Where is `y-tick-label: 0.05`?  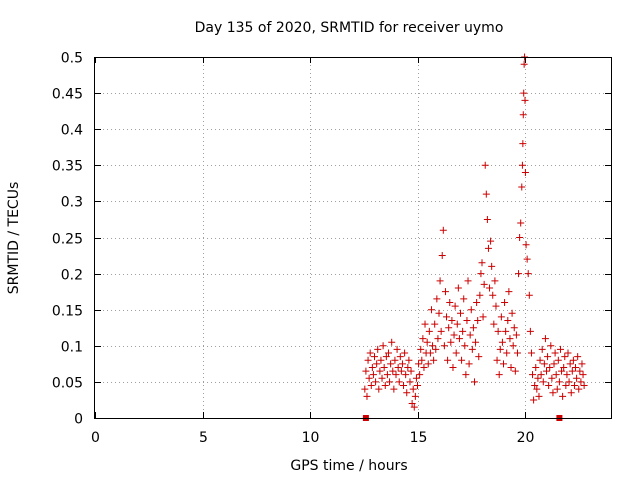
y-tick-label: 0.05 is located at coordinates (67, 384).